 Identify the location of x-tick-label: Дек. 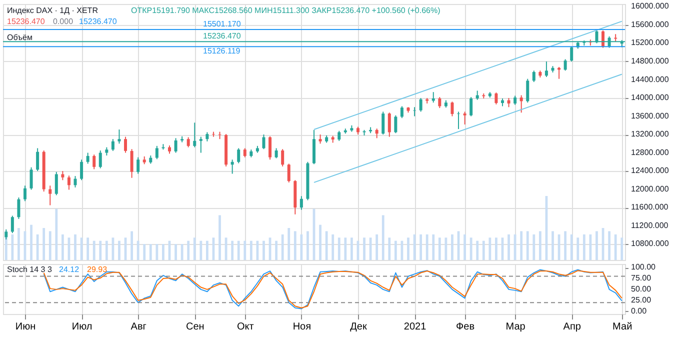
(359, 327).